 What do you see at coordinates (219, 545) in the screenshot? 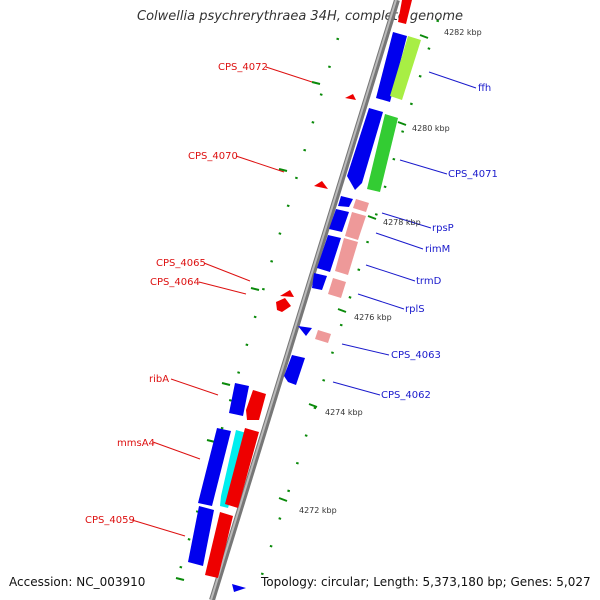
I see `gene-cps4059` at bounding box center [219, 545].